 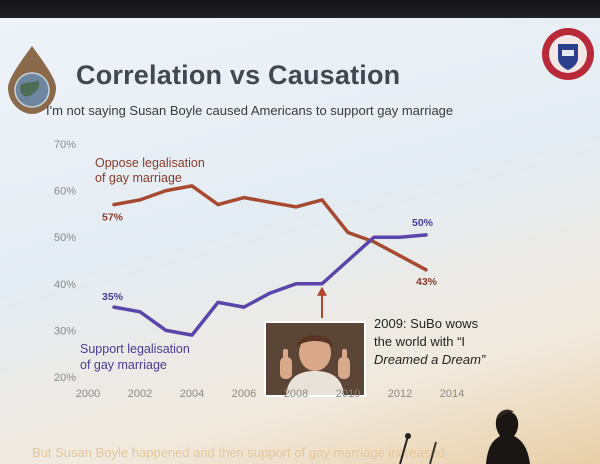 I want to click on data-label-oppose-start: 57%, so click(x=113, y=218).